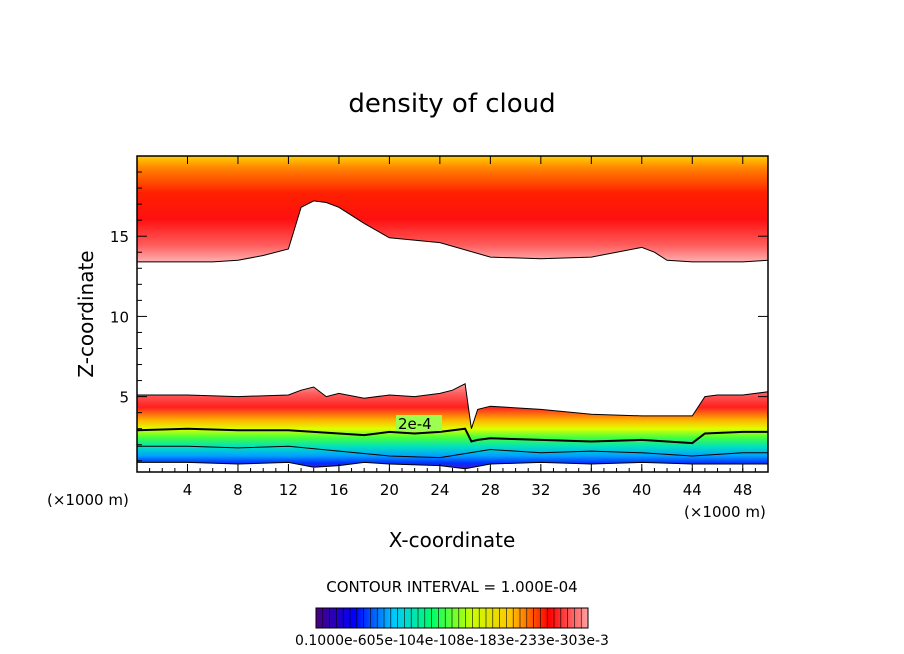  Describe the element at coordinates (725, 512) in the screenshot. I see `x-unit-right: (×1000 m)` at that location.